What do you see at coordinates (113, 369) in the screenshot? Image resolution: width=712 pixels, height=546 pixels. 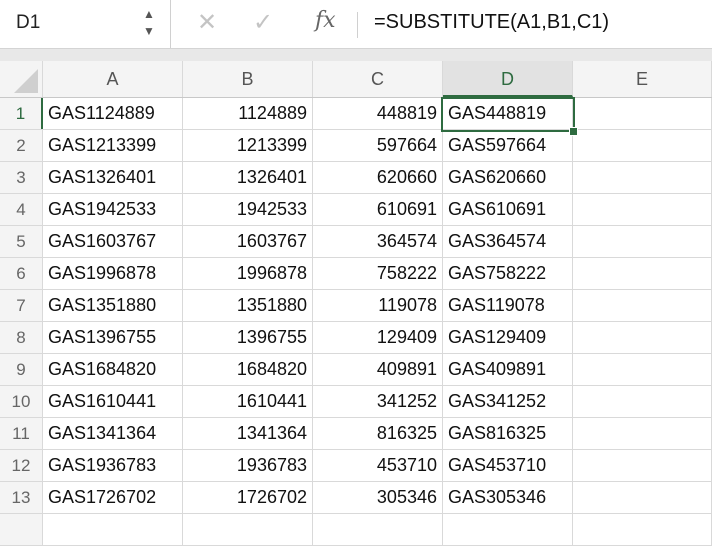 I see `cell-a: GAS1684820` at bounding box center [113, 369].